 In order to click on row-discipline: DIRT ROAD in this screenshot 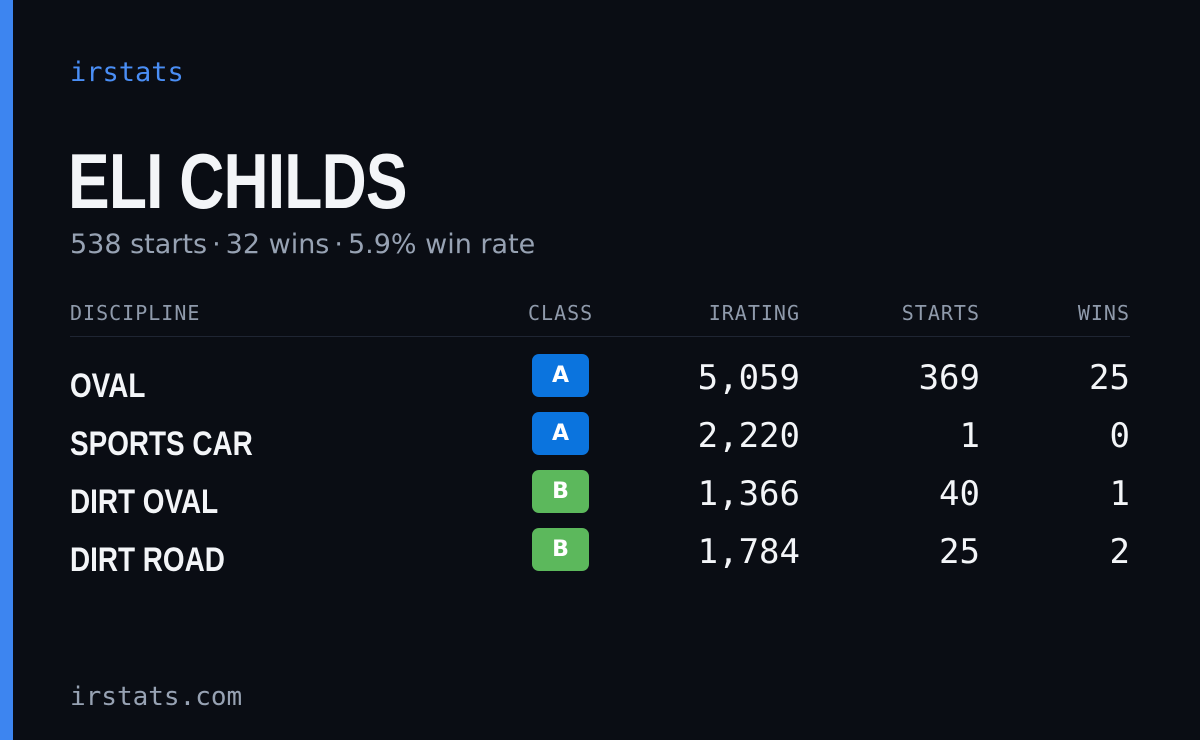, I will do `click(147, 560)`.